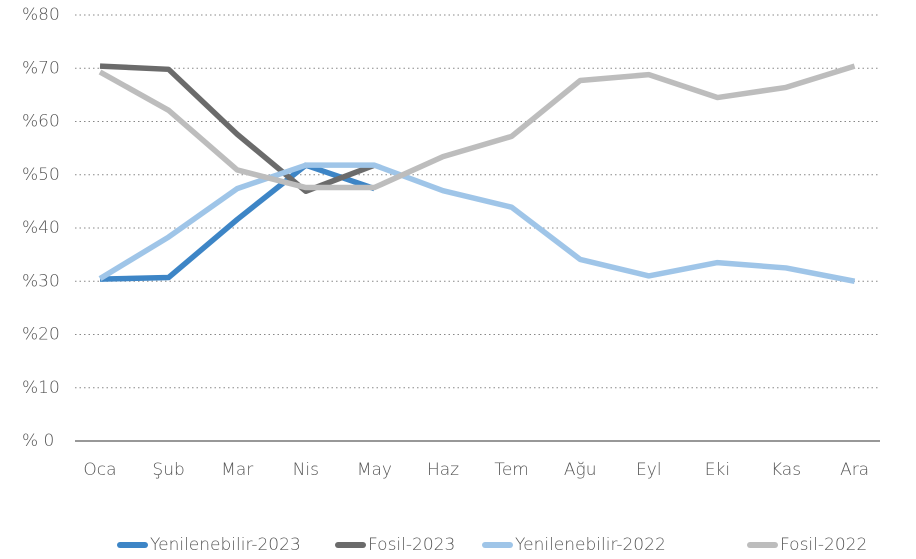 Image resolution: width=916 pixels, height=559 pixels. I want to click on x-tick-label: Kas, so click(786, 470).